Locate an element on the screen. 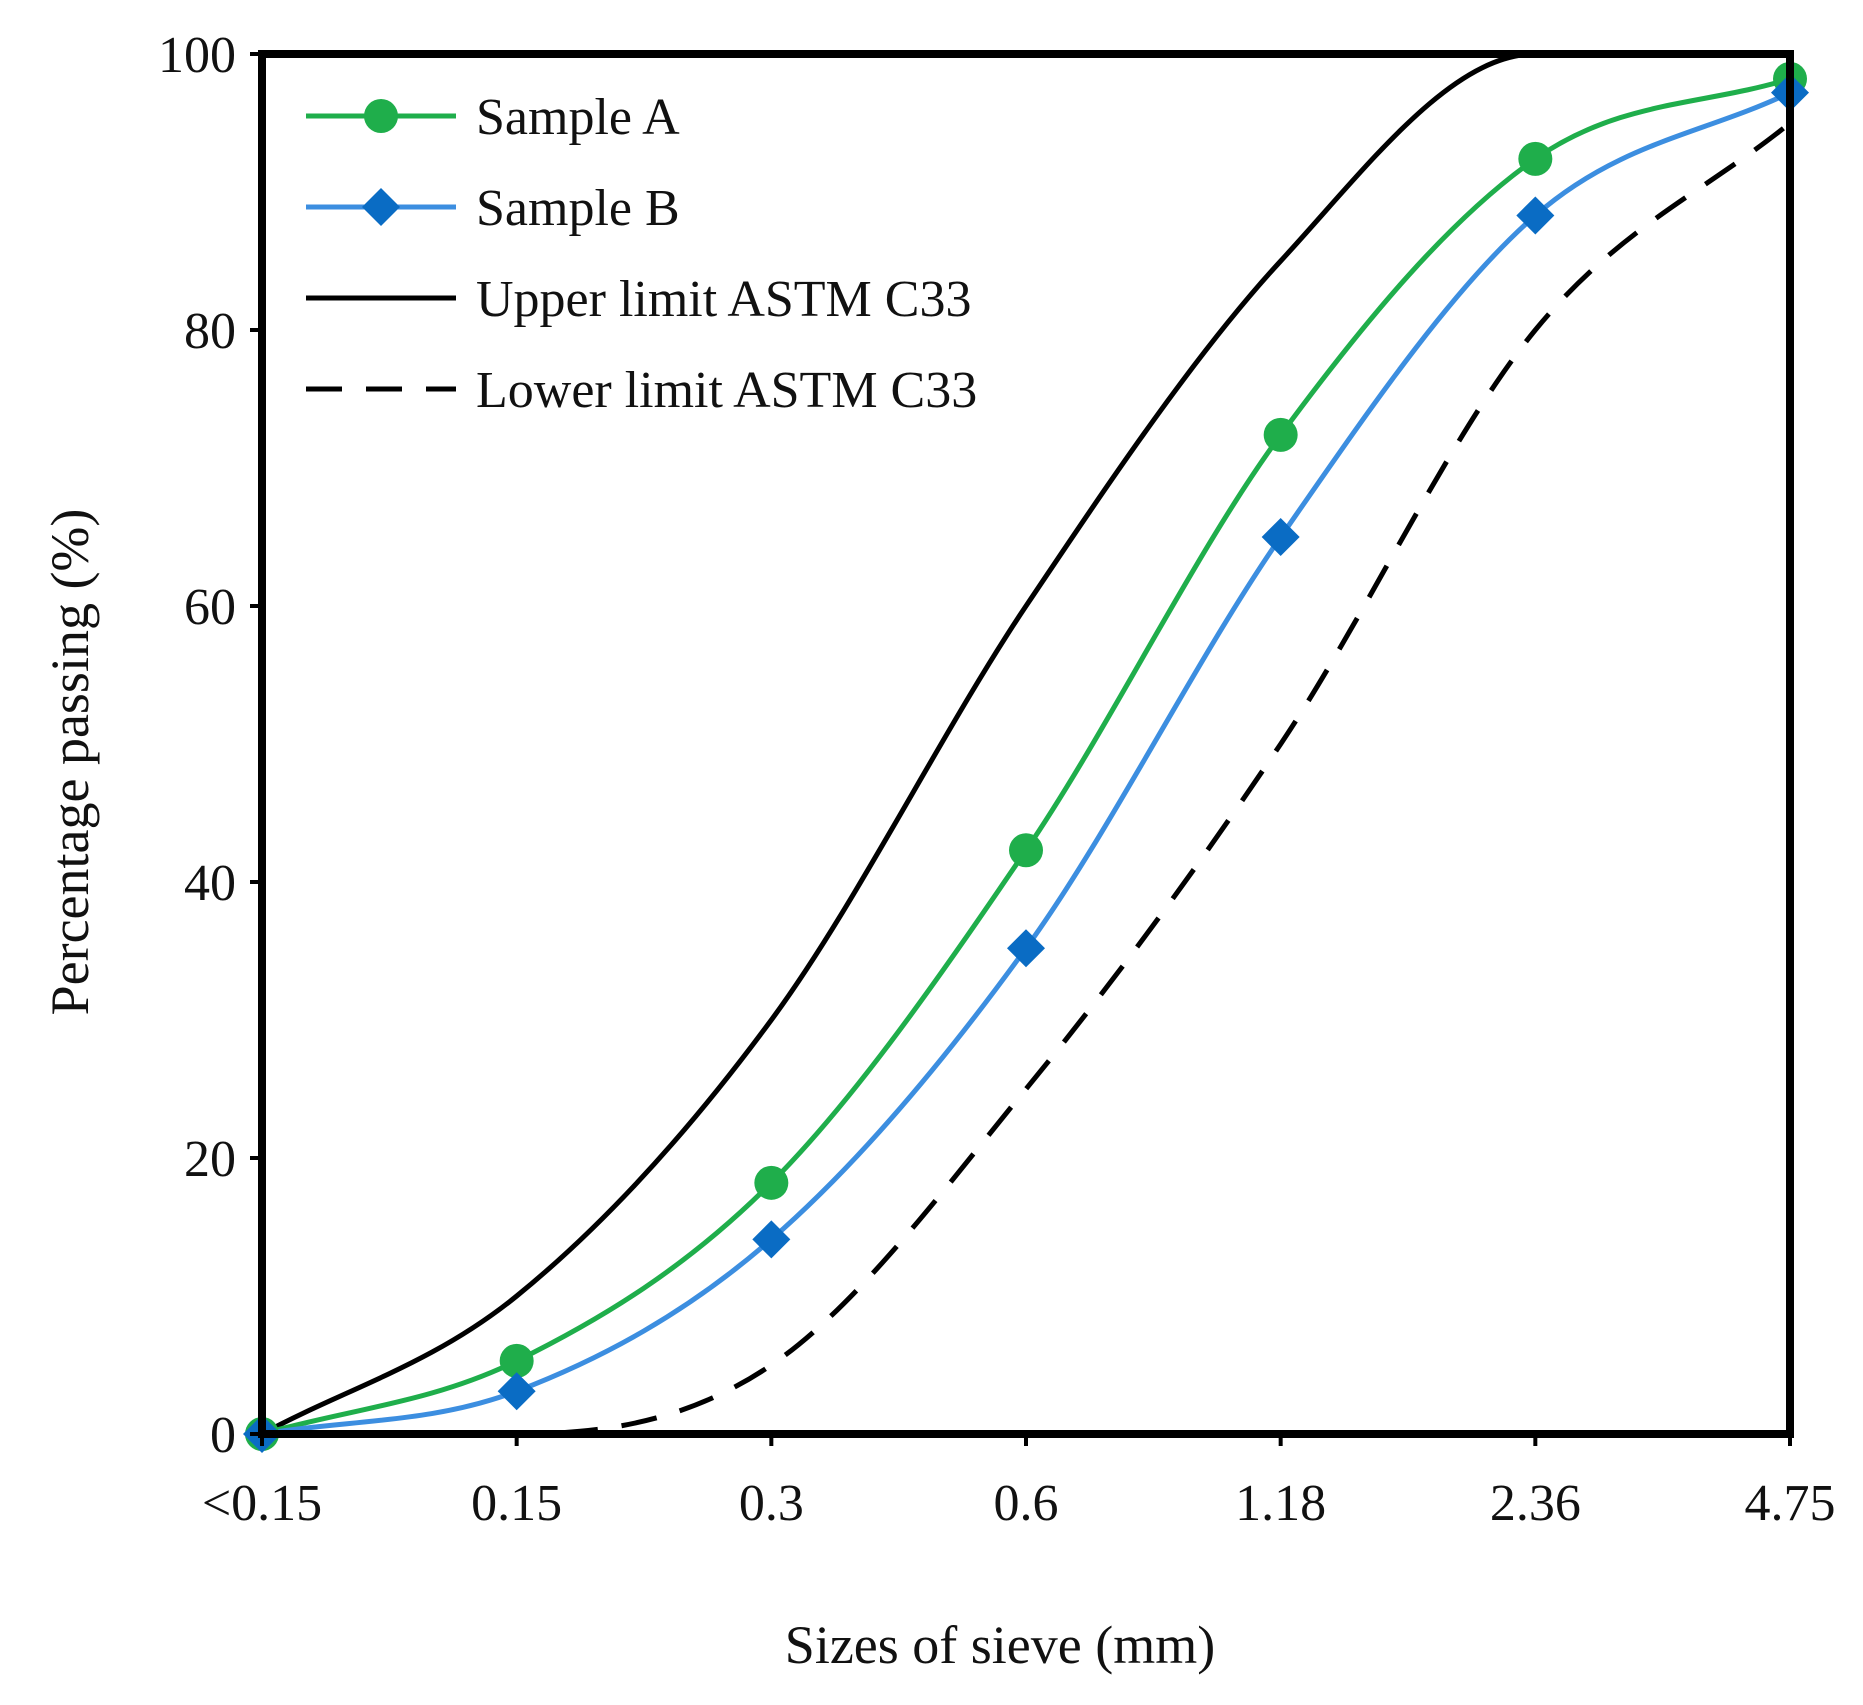 Image resolution: width=1863 pixels, height=1705 pixels. legend-label-upper-limit-astm-c33: Upper limit ASTM C33 is located at coordinates (723, 299).